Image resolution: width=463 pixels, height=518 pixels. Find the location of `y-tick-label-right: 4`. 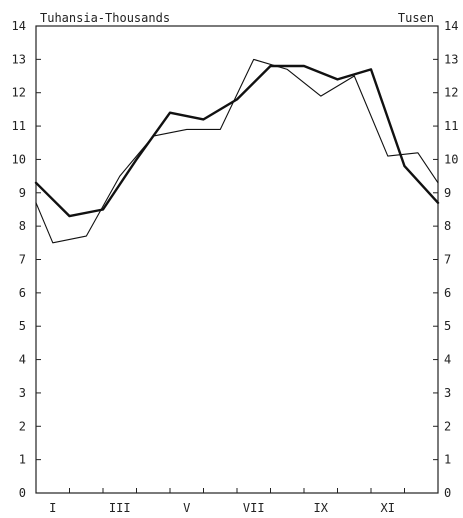

y-tick-label-right: 4 is located at coordinates (447, 360).